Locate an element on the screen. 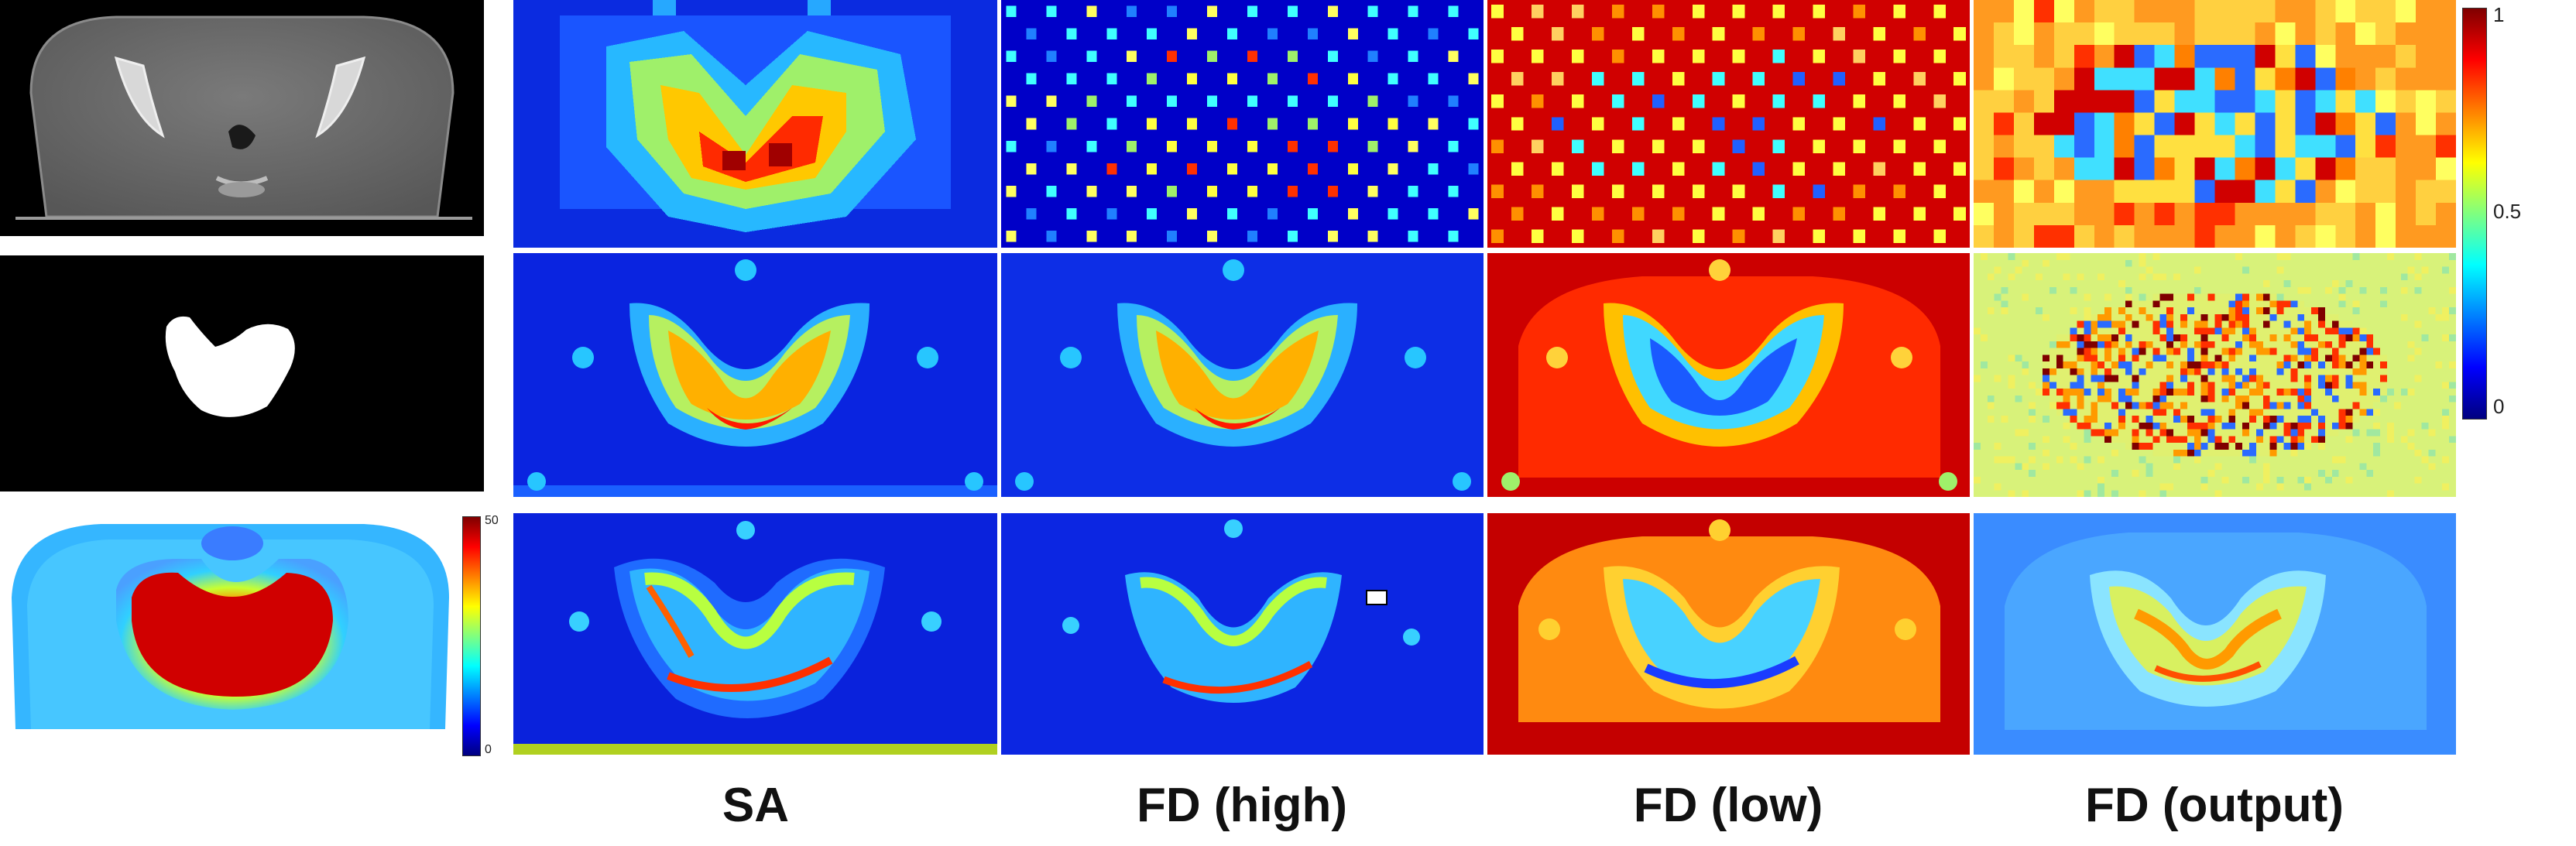 This screenshot has height=846, width=2576. fd-high-row1-panel is located at coordinates (1242, 124).